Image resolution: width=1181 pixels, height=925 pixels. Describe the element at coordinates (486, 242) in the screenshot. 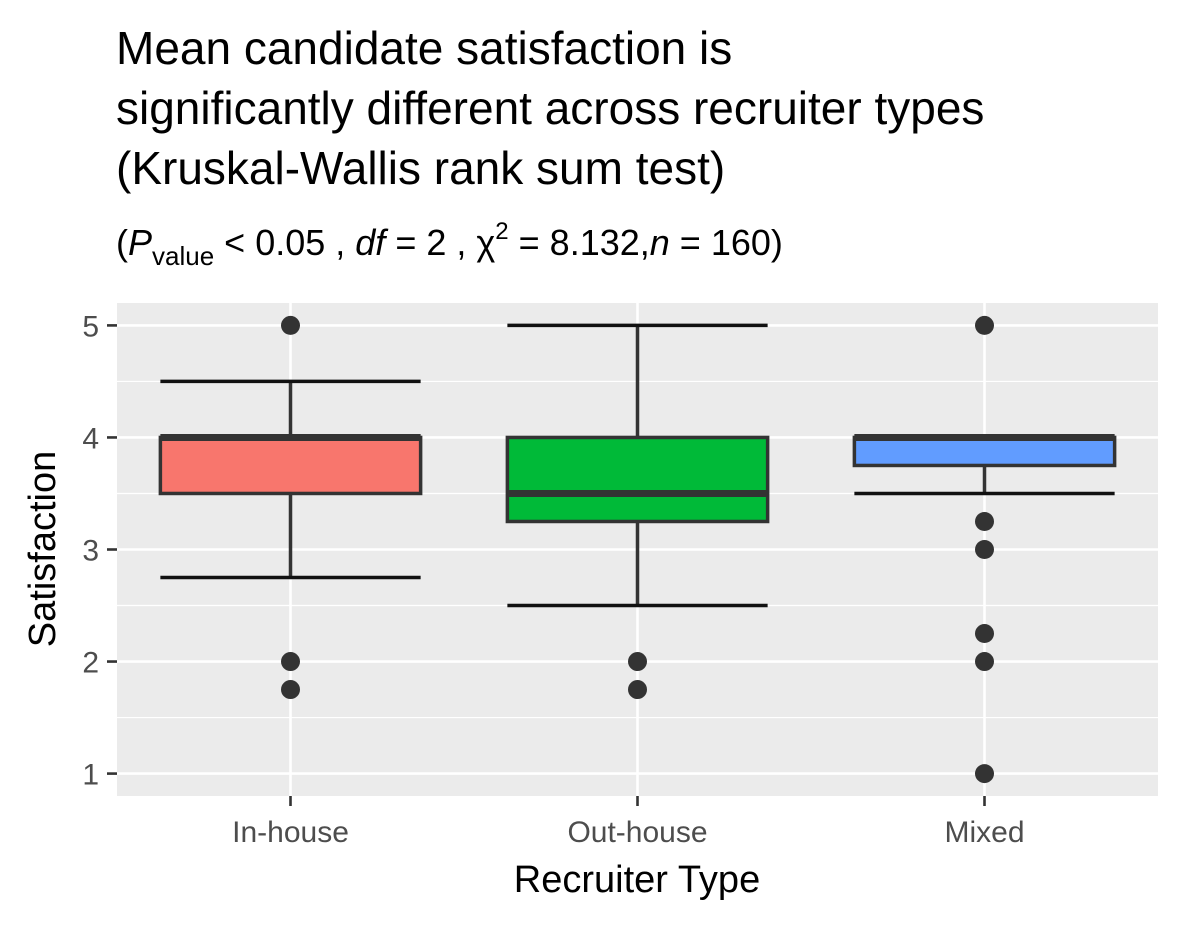

I see `chi-symbol: χ` at that location.